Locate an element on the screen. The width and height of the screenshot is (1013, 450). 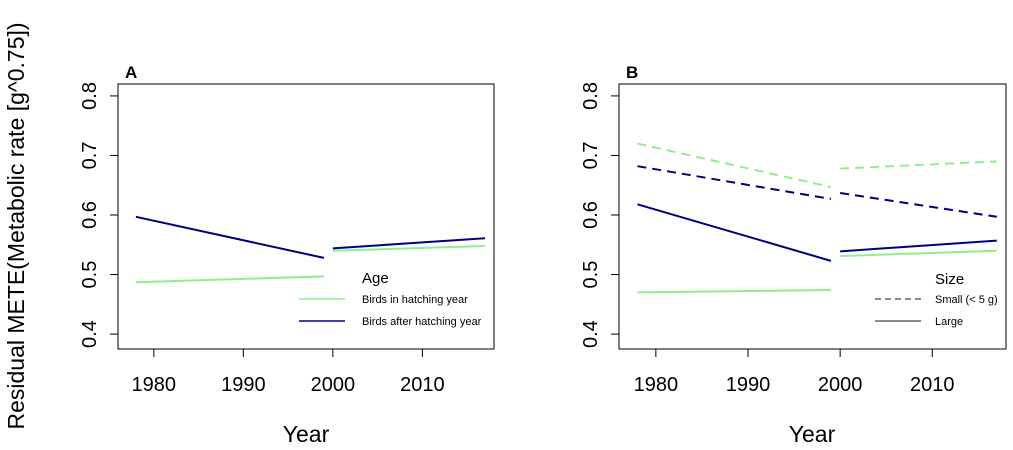
panel-a-label: A is located at coordinates (131, 72).